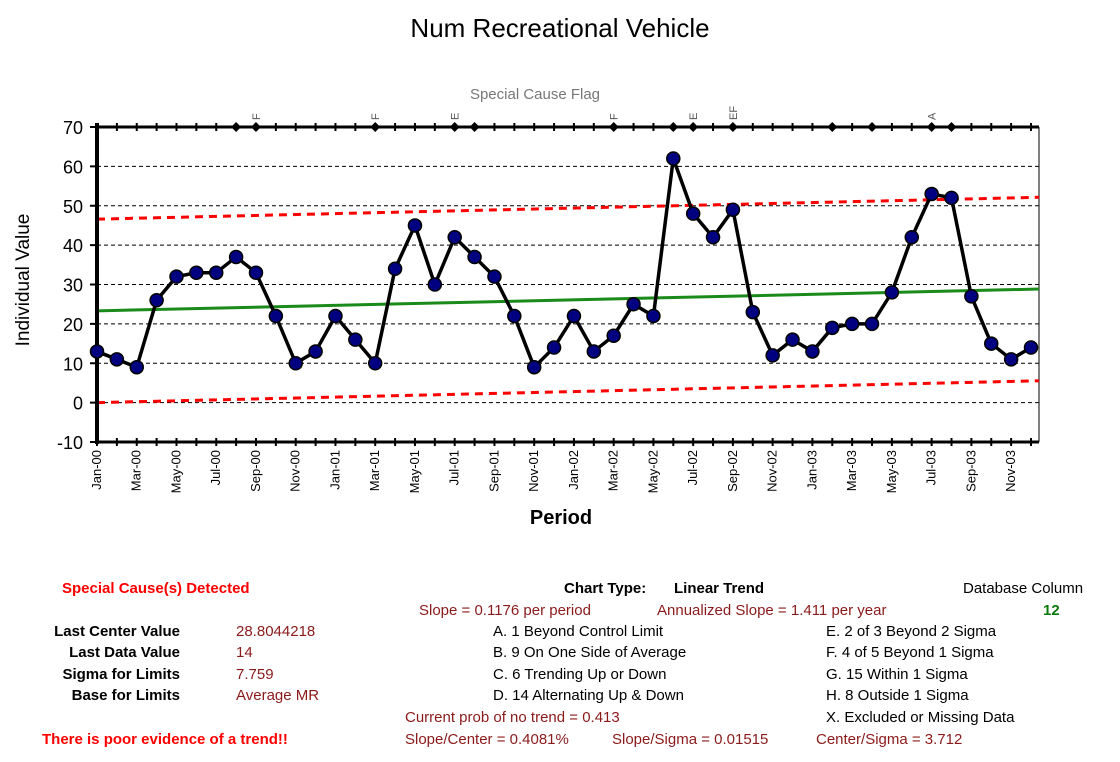 This screenshot has height=762, width=1120. What do you see at coordinates (96, 470) in the screenshot?
I see `x-tick-label: Jan-00` at bounding box center [96, 470].